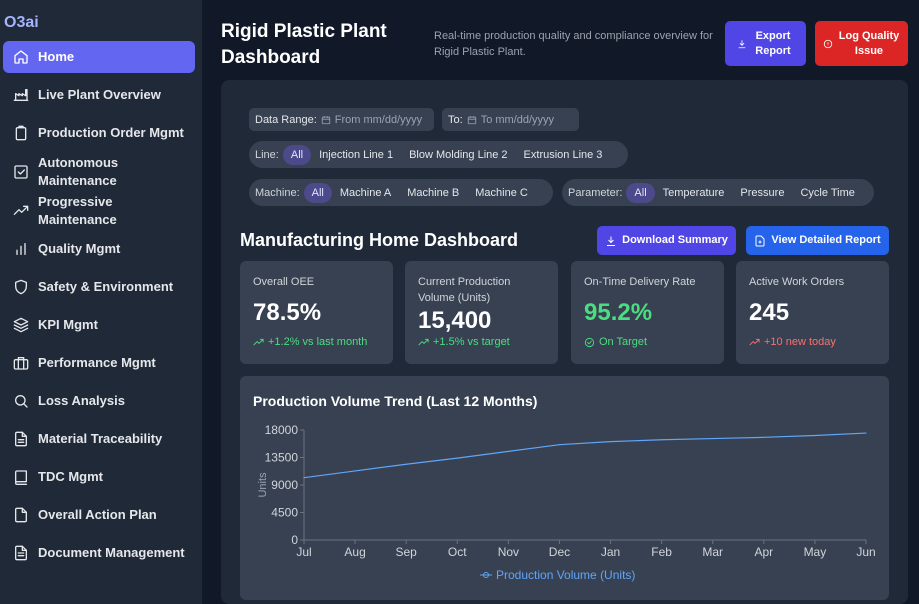  I want to click on file-plus-icon, so click(760, 240).